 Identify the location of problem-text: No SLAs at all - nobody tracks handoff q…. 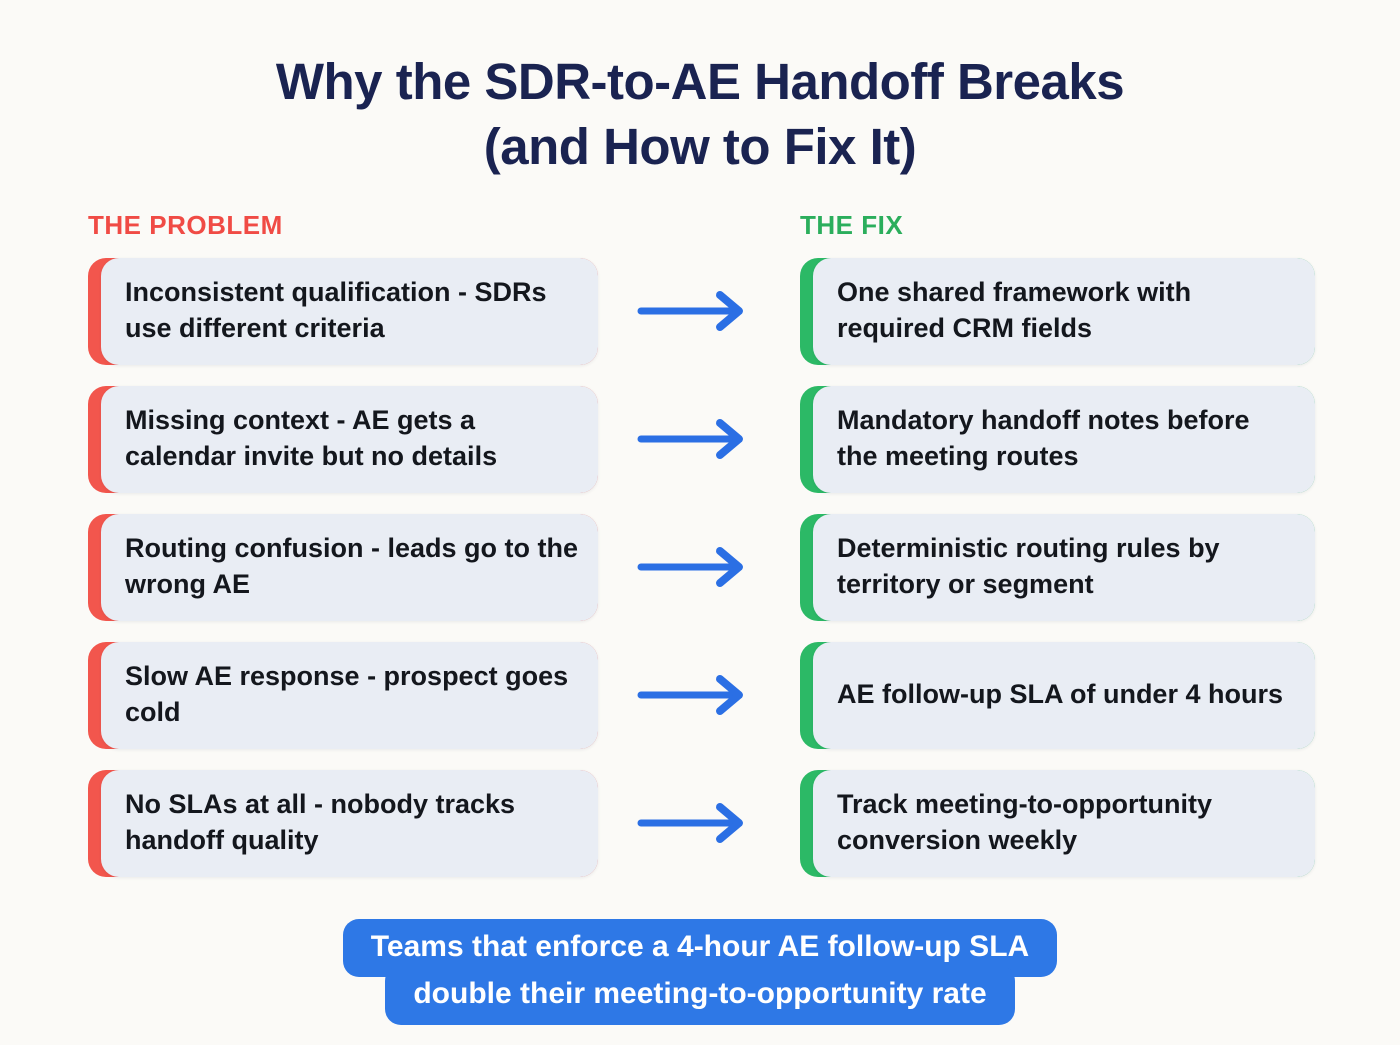
(320, 822).